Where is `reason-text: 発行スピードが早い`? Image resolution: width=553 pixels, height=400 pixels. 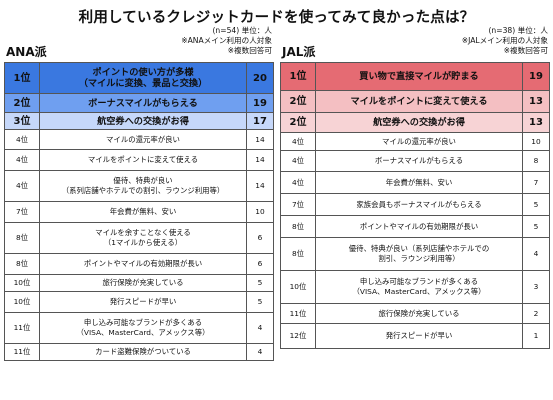 reason-text: 発行スピードが早い is located at coordinates (143, 301).